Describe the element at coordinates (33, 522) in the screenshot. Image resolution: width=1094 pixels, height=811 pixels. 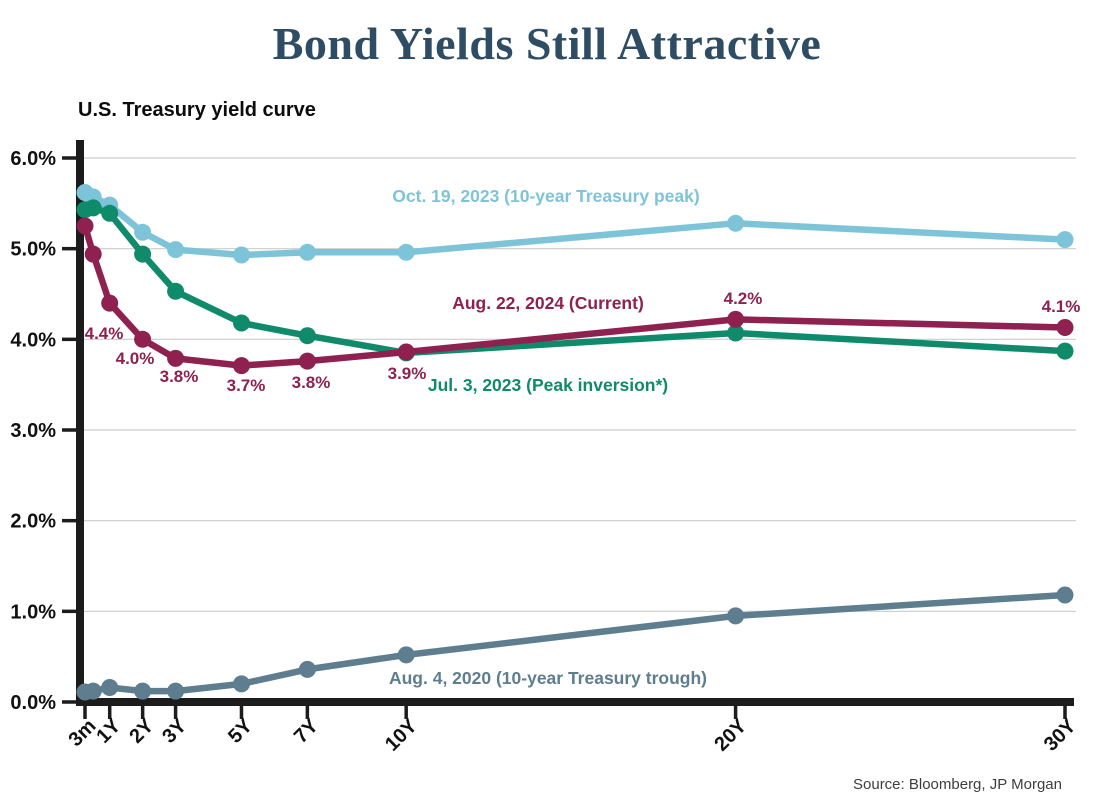
I see `y-tick-label: 2.0%` at that location.